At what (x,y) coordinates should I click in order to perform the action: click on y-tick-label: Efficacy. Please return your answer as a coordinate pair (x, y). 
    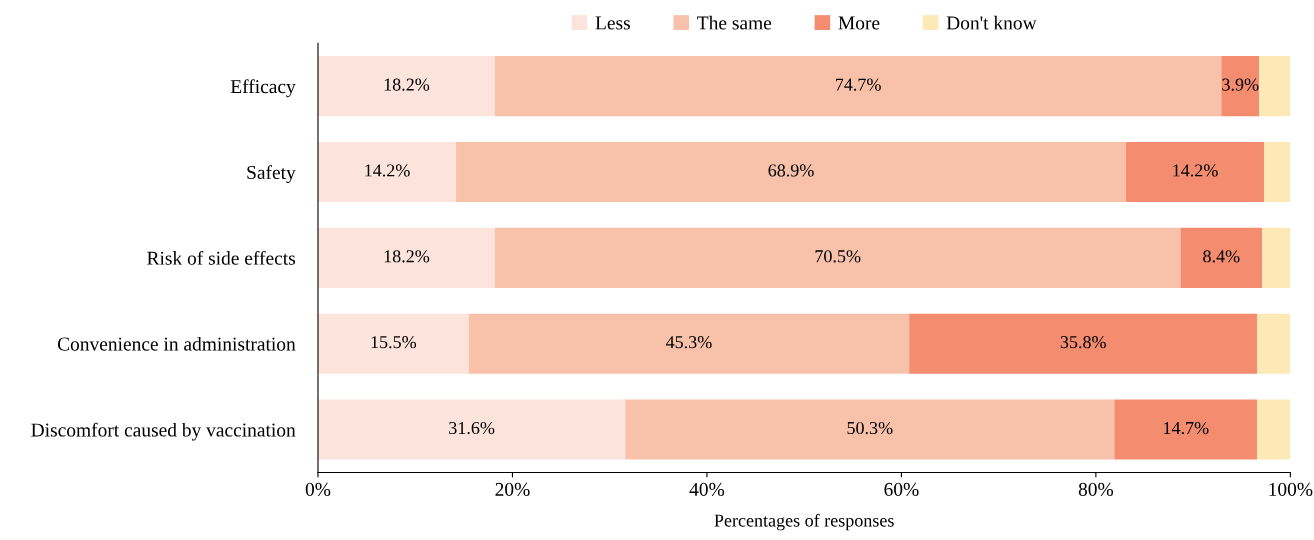
    Looking at the image, I should click on (263, 88).